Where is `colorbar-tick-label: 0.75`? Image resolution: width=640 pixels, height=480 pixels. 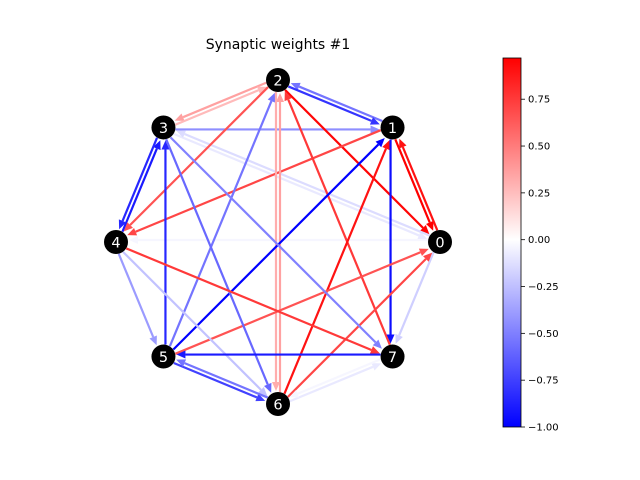
colorbar-tick-label: 0.75 is located at coordinates (539, 100).